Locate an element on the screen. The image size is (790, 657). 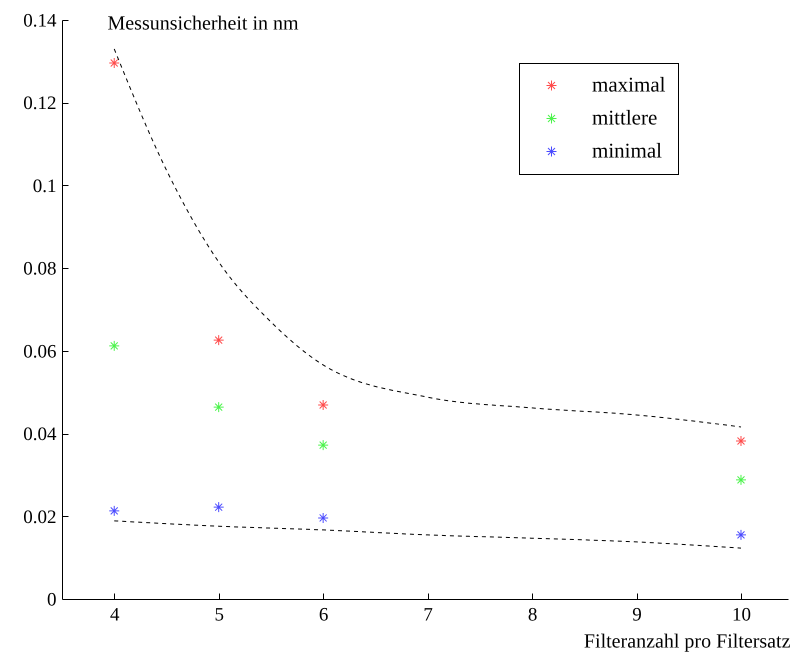
x-tick-label: 8 is located at coordinates (533, 615).